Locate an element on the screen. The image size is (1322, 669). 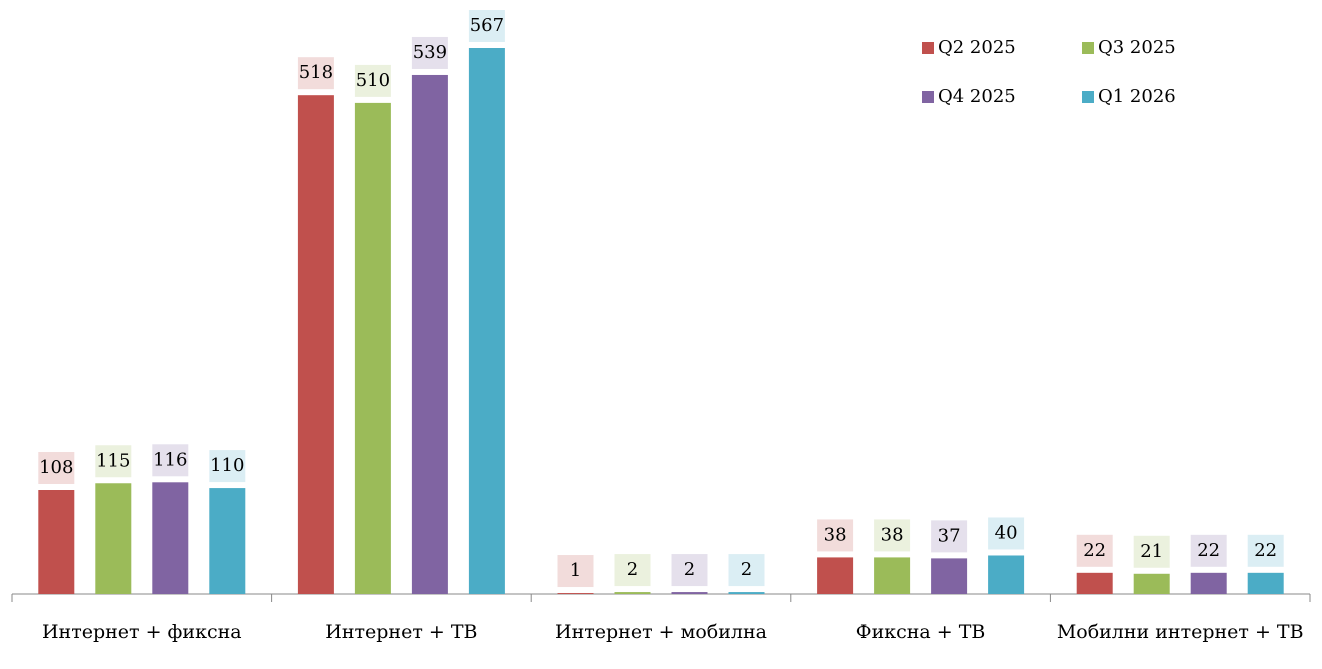
x-tick-label: Интернет + мобилна is located at coordinates (661, 632).